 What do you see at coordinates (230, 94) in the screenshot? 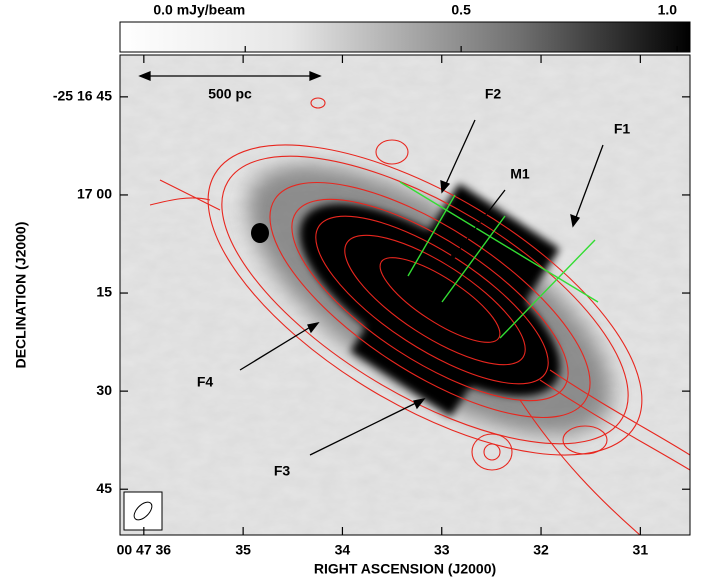
I see `scale-bar-label: 500 pc` at bounding box center [230, 94].